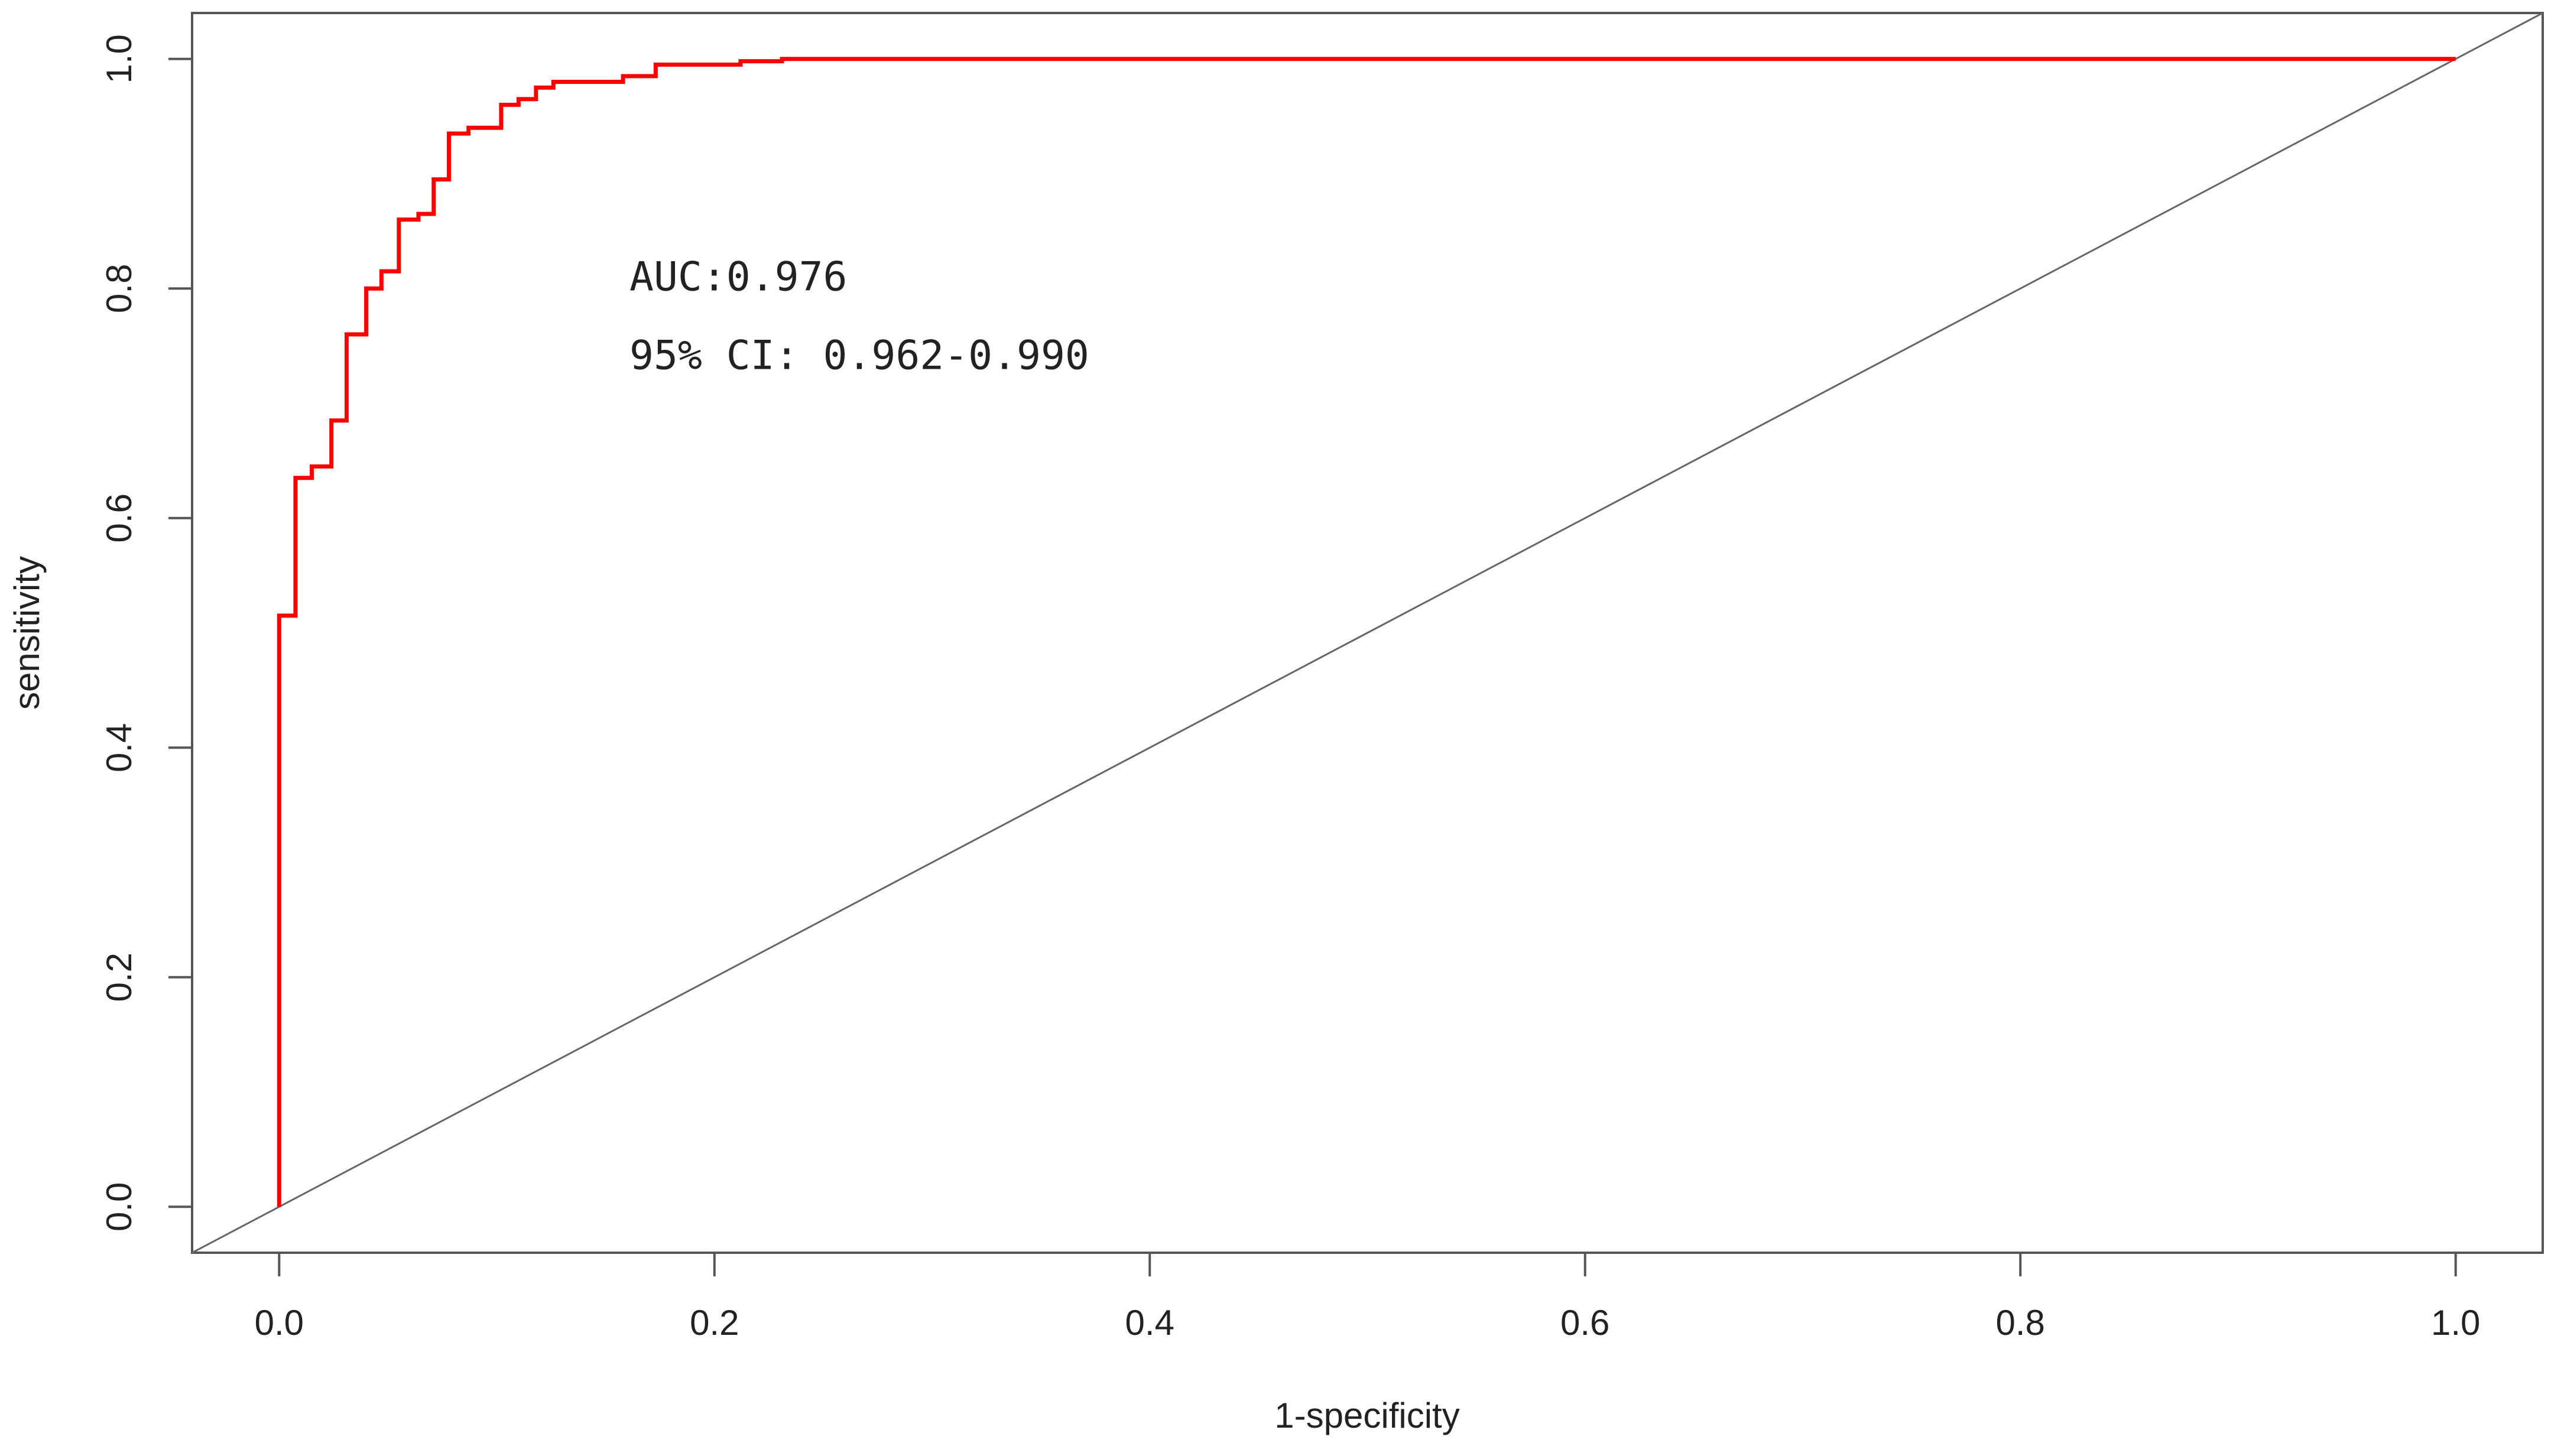  What do you see at coordinates (119, 288) in the screenshot?
I see `y-tick-label: 0.8` at bounding box center [119, 288].